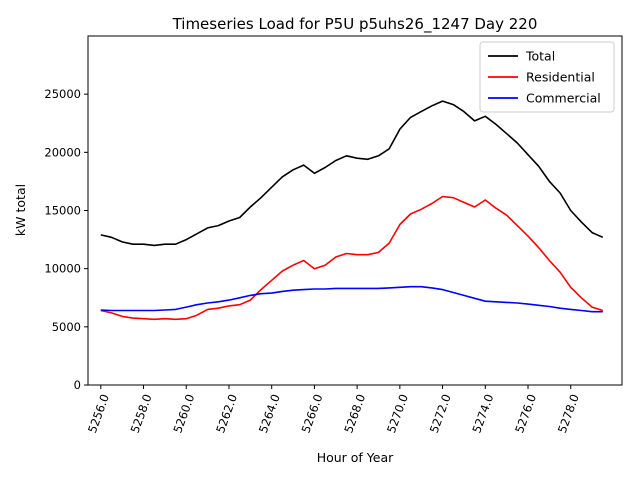 The width and height of the screenshot is (640, 480). Describe the element at coordinates (540, 56) in the screenshot. I see `legend-label-total: Total` at that location.